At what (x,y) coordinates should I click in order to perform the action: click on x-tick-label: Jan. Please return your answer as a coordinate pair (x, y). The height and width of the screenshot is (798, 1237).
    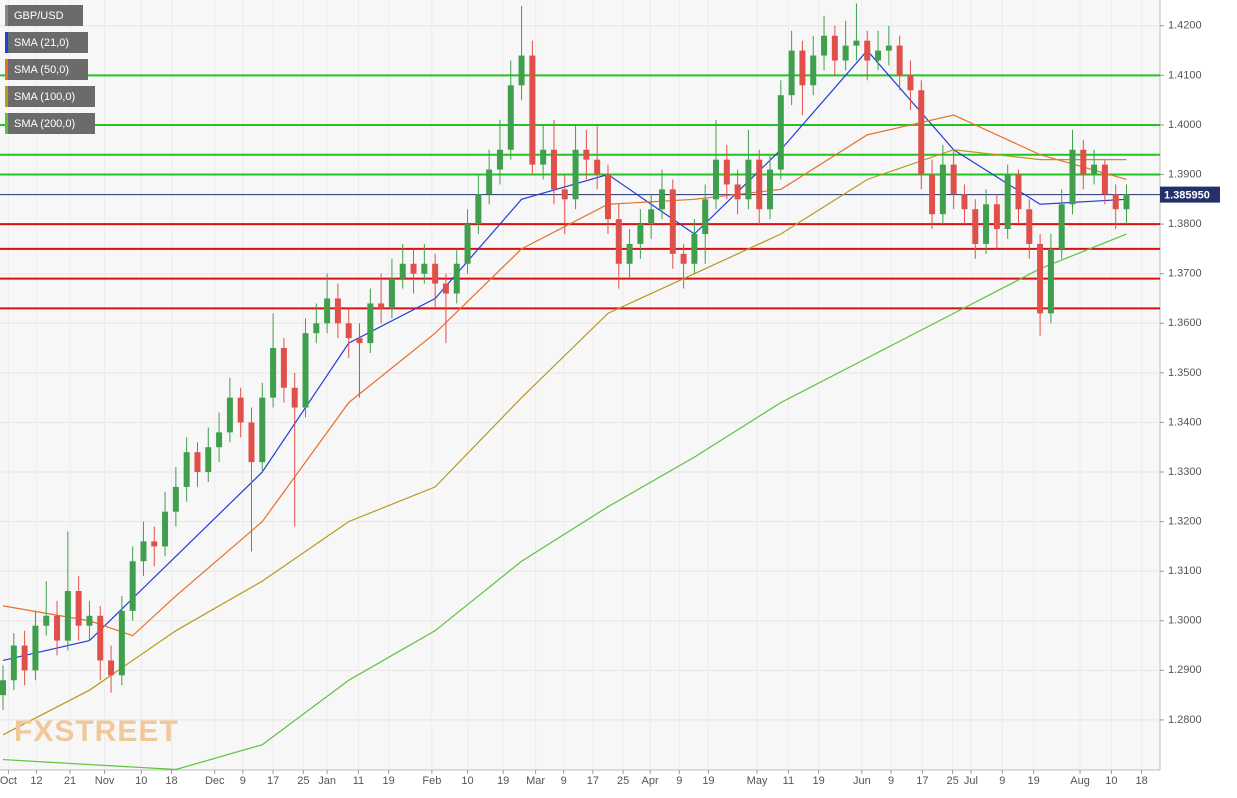
    Looking at the image, I should click on (327, 781).